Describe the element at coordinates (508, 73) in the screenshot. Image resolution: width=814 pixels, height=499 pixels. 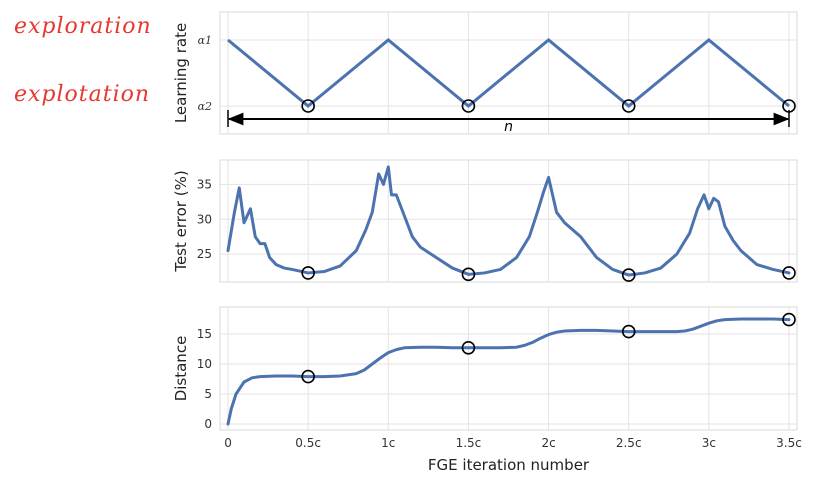
I see `lr-series-line` at that location.